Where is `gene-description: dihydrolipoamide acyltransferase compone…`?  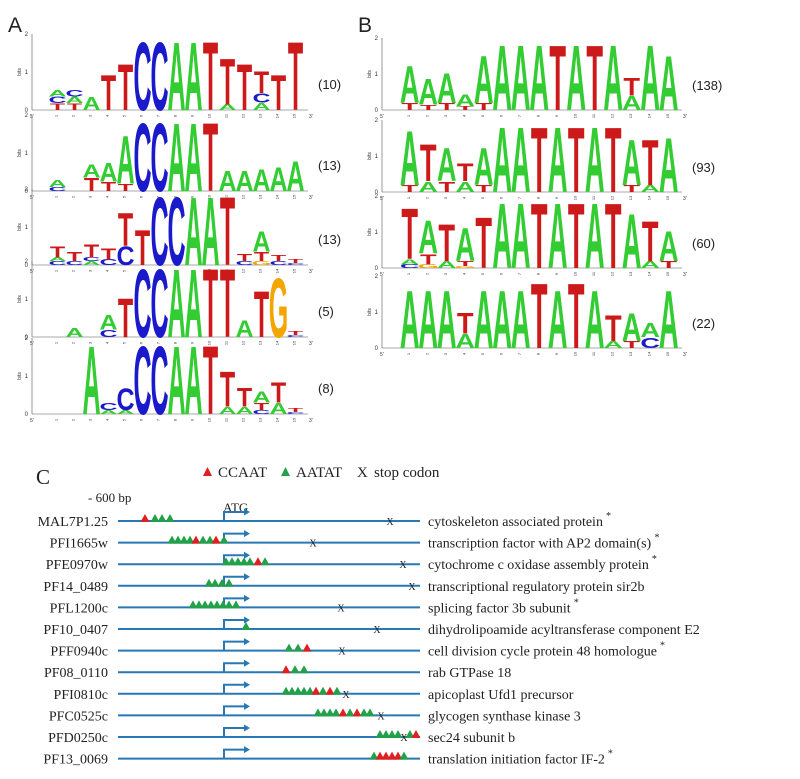
gene-description: dihydrolipoamide acyltransferase compone… is located at coordinates (564, 630).